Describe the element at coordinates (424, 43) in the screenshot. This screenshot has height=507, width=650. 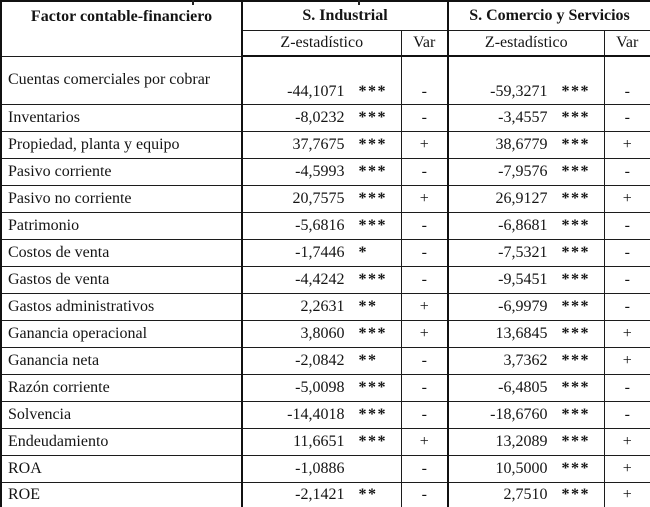
I see `column-header-var-industrial: Var` at that location.